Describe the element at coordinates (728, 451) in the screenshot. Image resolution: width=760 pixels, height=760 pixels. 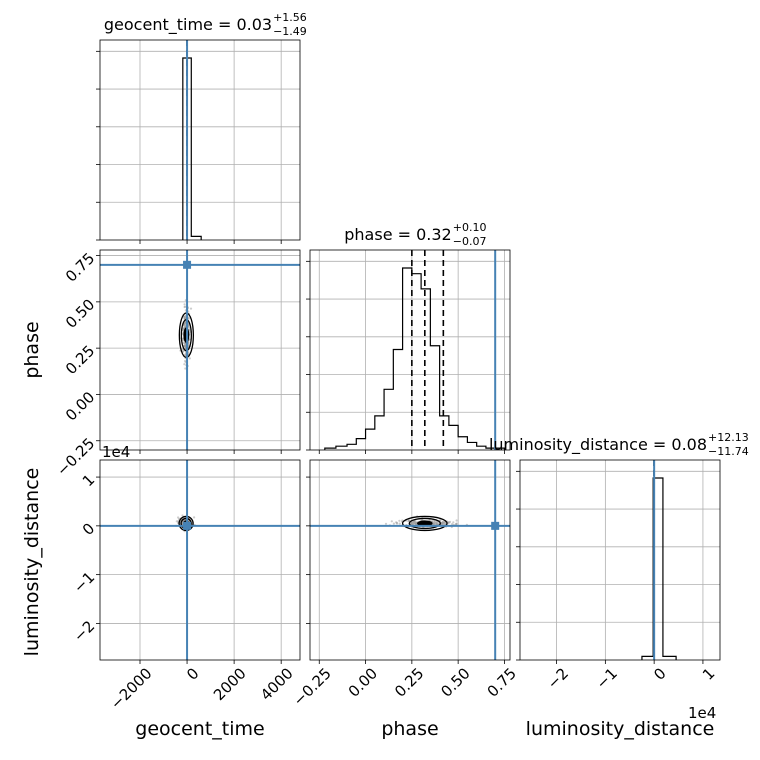
I see `title-lower-error: −11.74` at that location.